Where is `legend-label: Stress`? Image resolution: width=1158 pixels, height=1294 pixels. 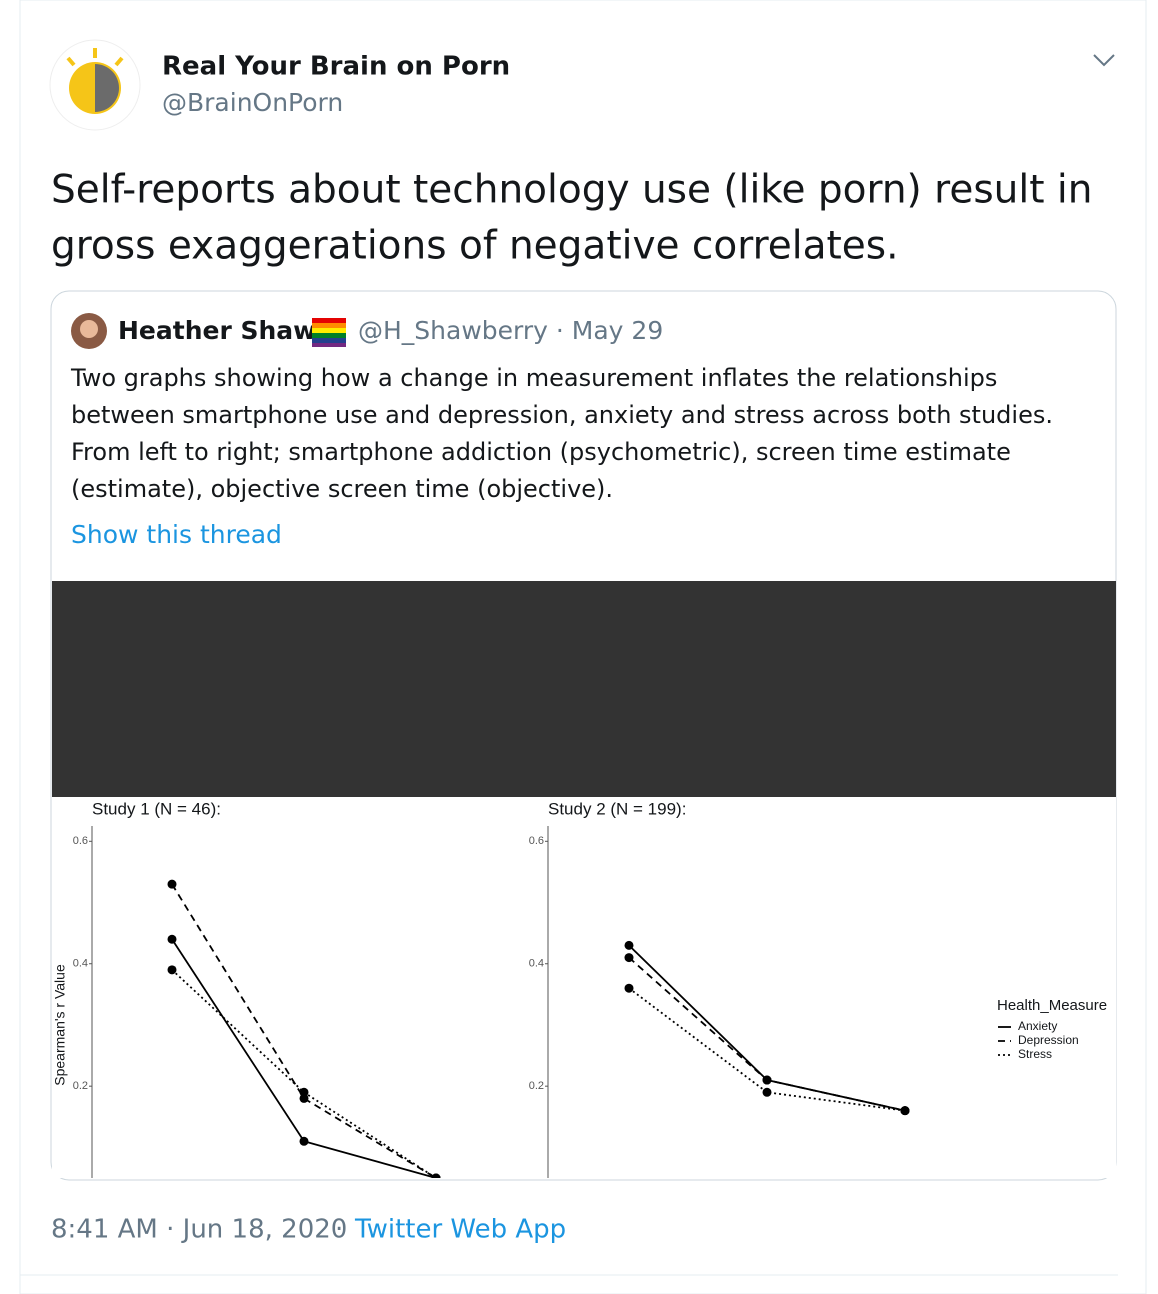 legend-label: Stress is located at coordinates (1035, 1054).